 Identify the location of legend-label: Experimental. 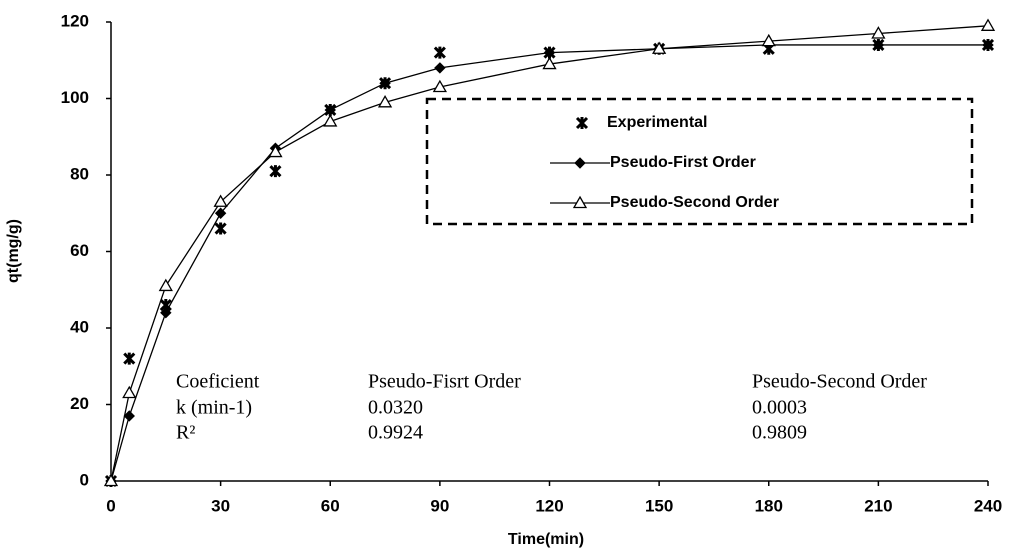
(657, 122).